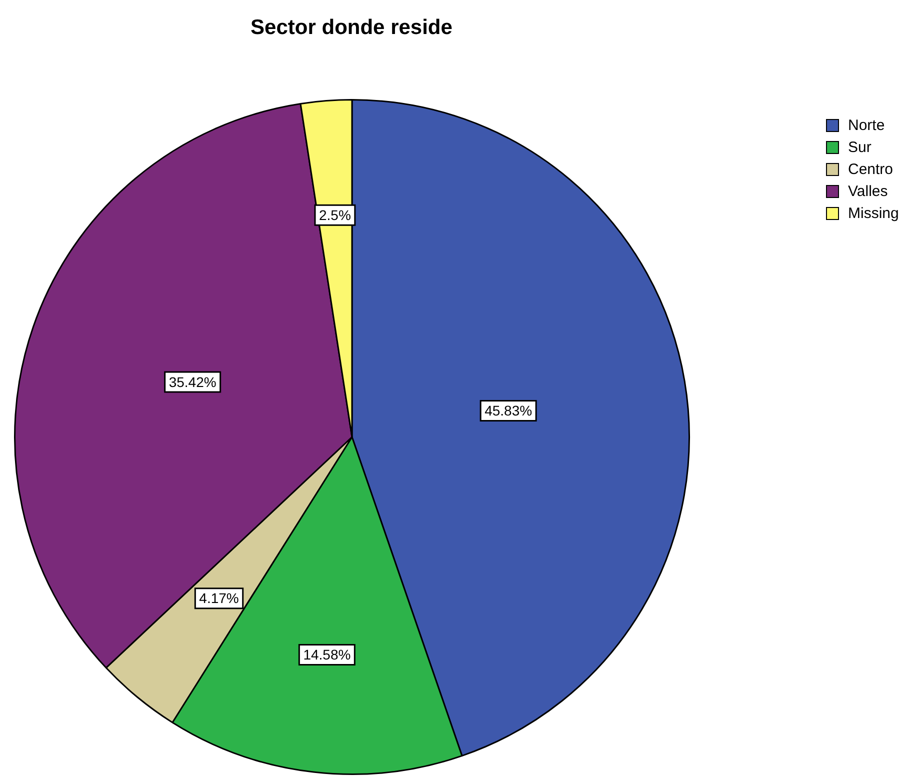  I want to click on legend-label: Missing, so click(873, 213).